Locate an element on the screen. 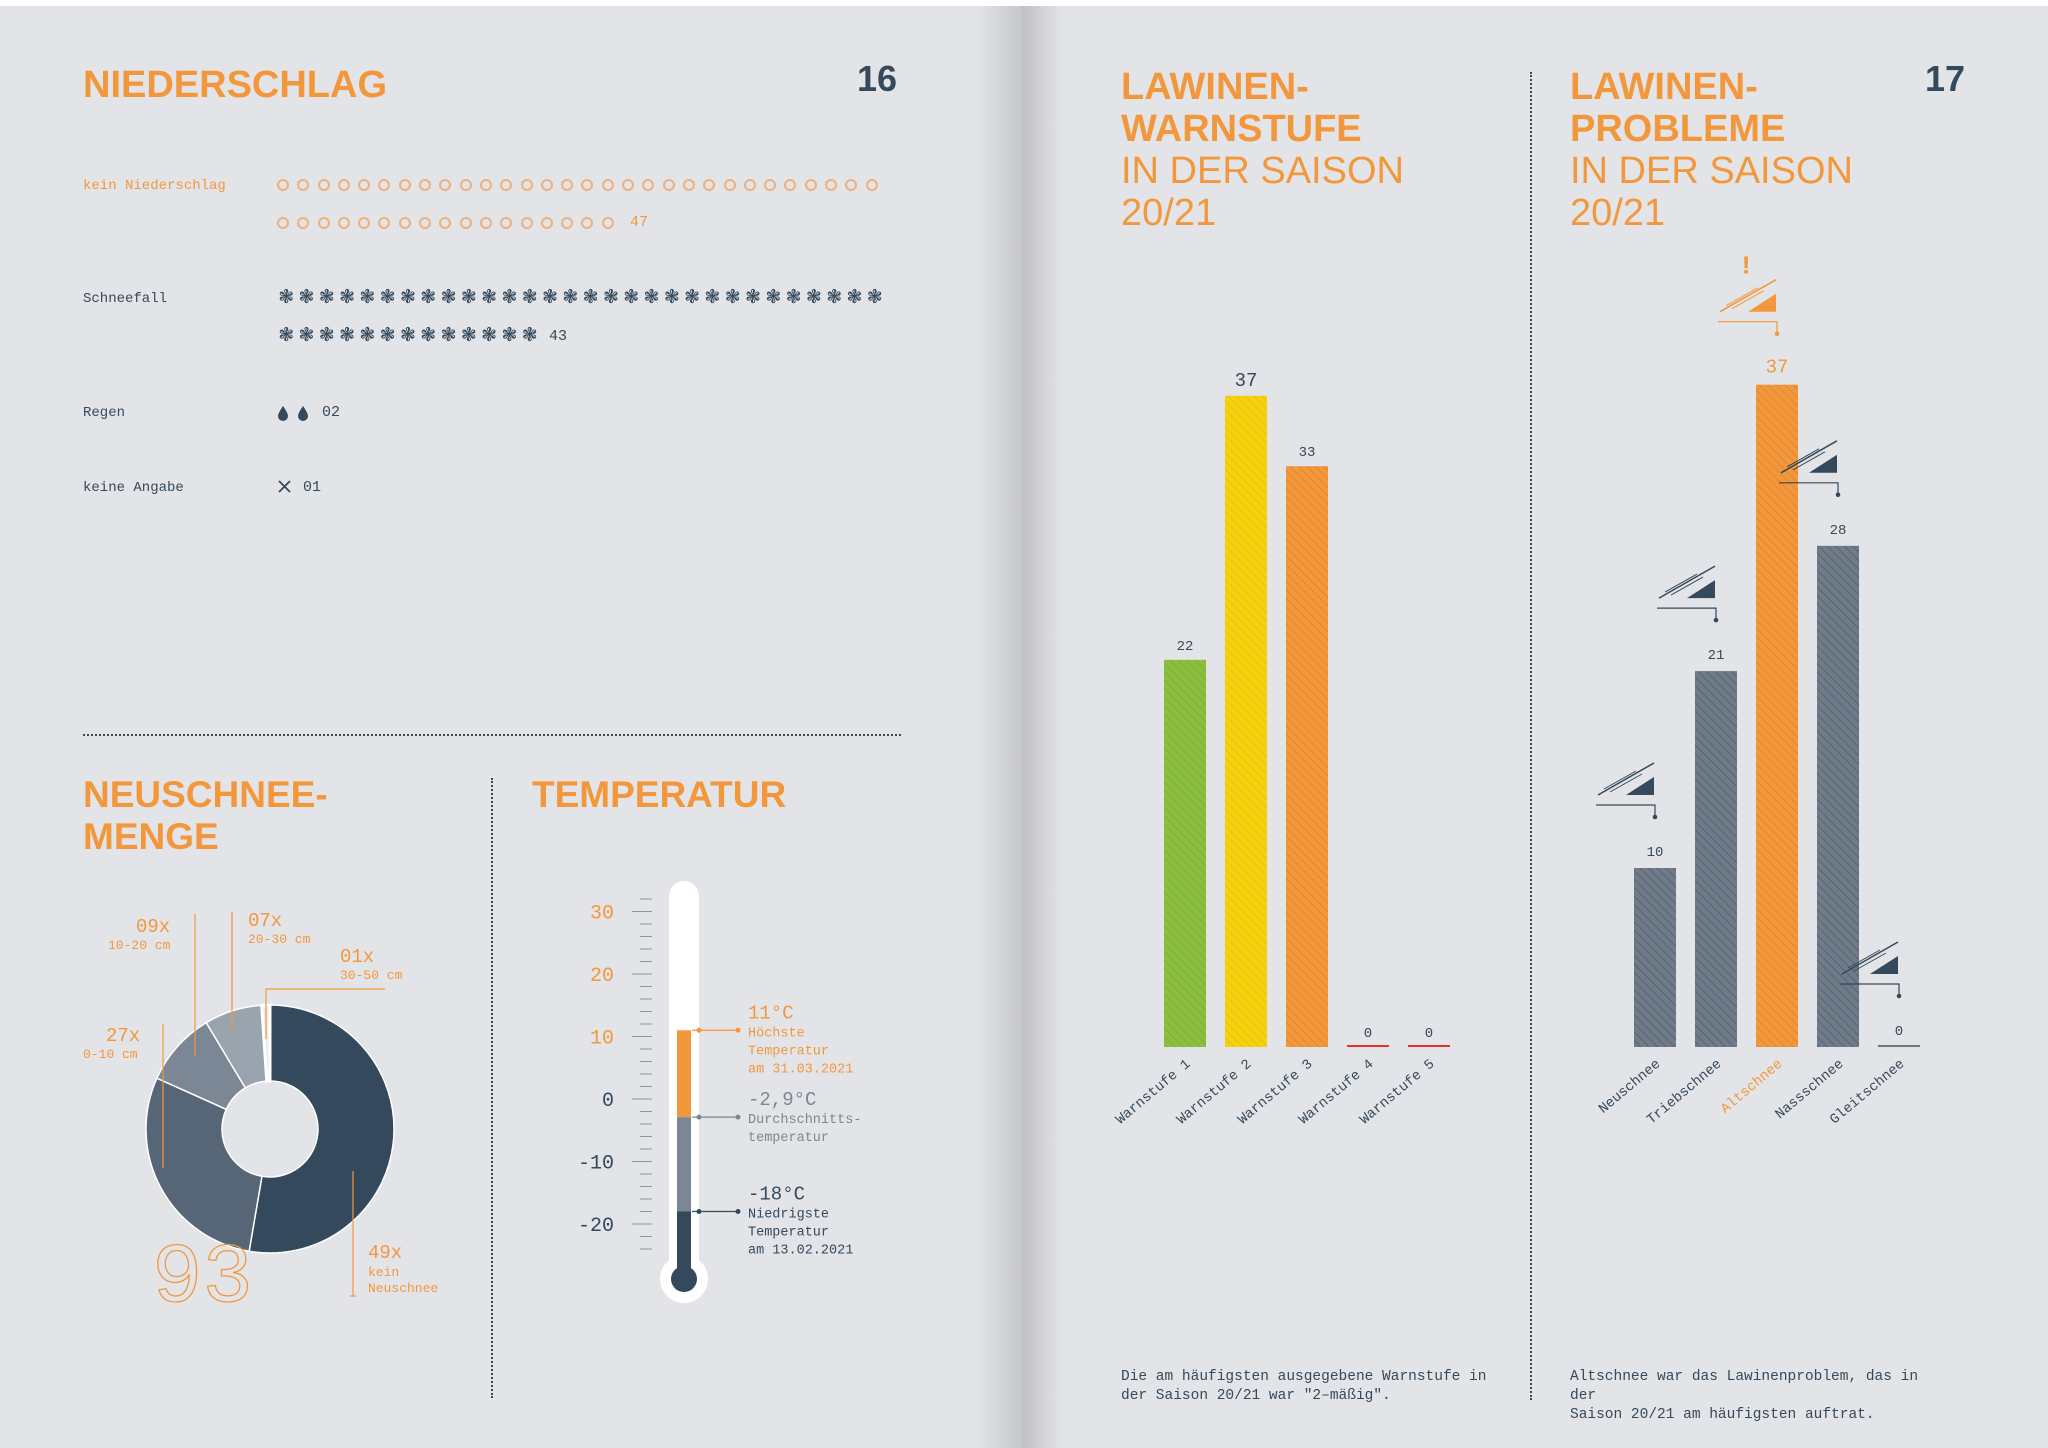 The image size is (2048, 1448). bar-value-label: 0 is located at coordinates (1368, 1034).